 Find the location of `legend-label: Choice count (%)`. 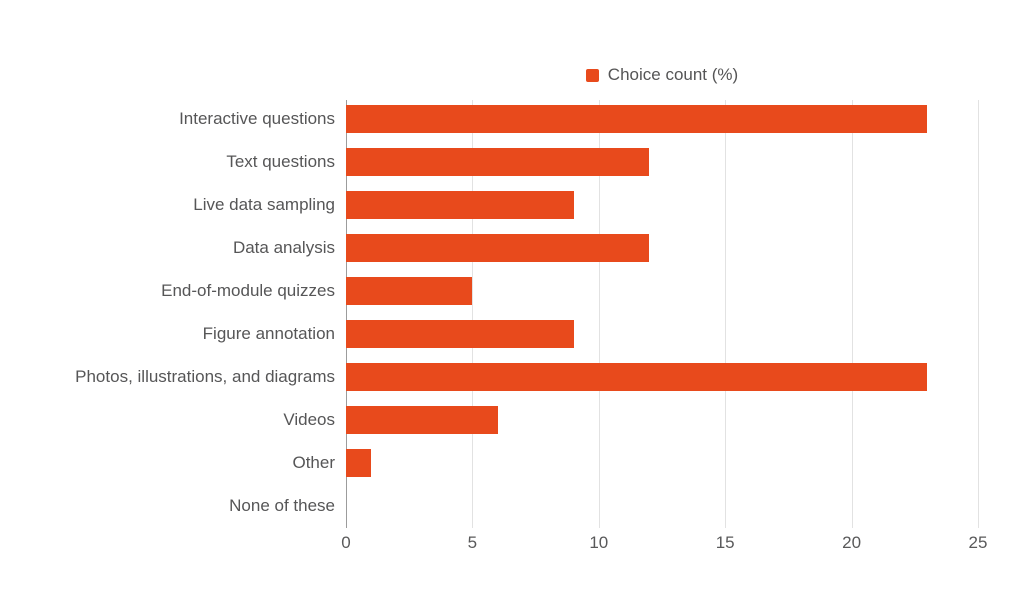

legend-label: Choice count (%) is located at coordinates (673, 74).